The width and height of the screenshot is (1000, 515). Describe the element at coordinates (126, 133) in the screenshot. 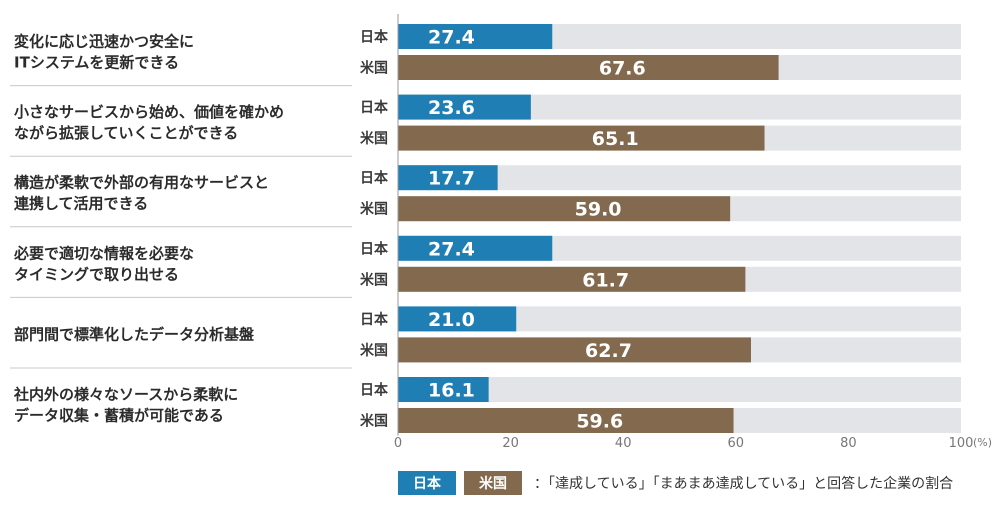

I see `category-label: ながら拡張していくことができる` at that location.